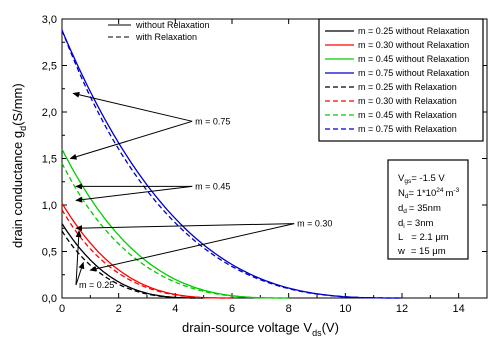 This screenshot has height=344, width=494. Describe the element at coordinates (459, 309) in the screenshot. I see `x-tick-label: 14` at that location.